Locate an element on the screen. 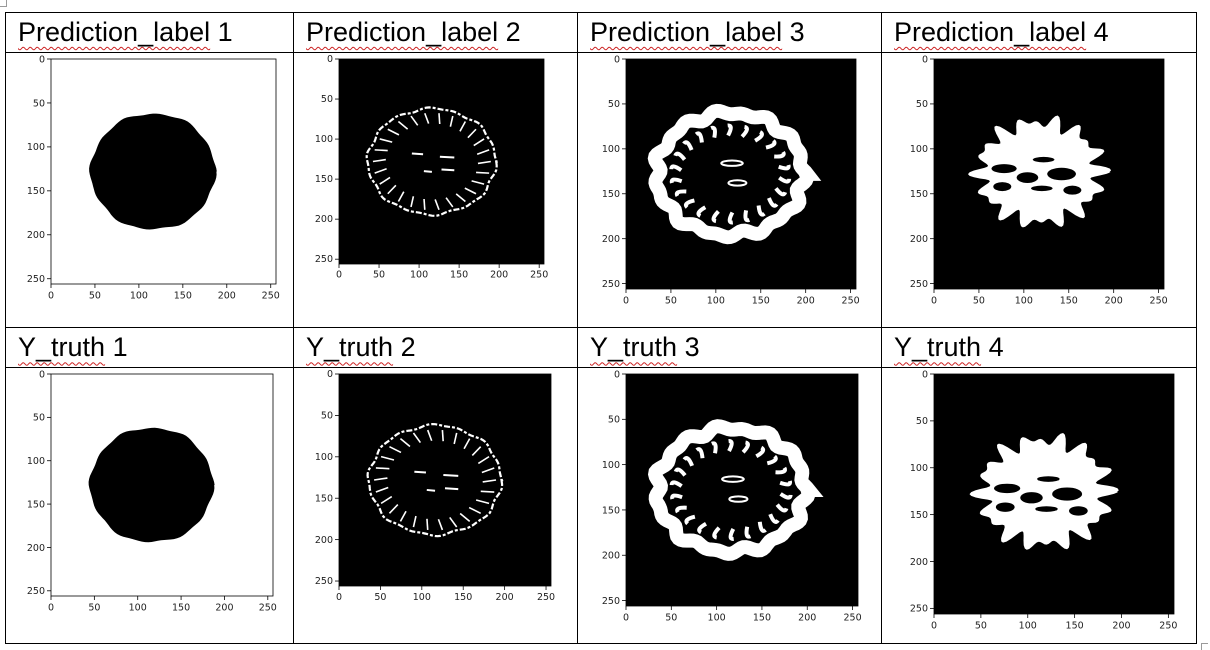 Image resolution: width=1210 pixels, height=650 pixels. plot-cell-prediction-4: 0 0 50 50 100 100 150 150 200 200 250 250 is located at coordinates (1039, 190).